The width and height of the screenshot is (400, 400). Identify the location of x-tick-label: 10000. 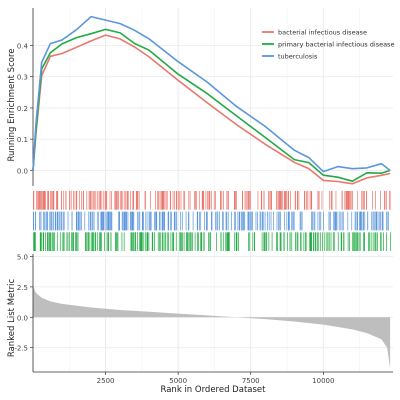
(323, 381).